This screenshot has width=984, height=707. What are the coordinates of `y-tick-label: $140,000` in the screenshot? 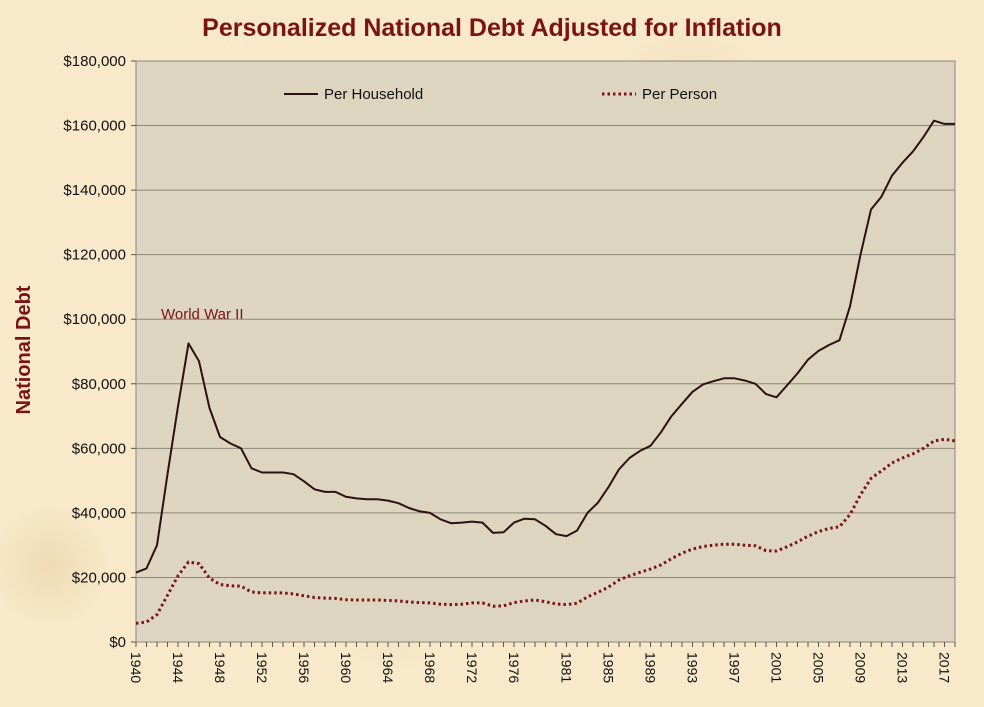 It's located at (94, 190).